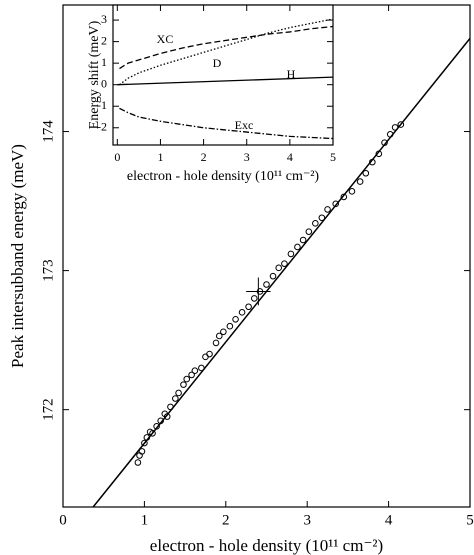  What do you see at coordinates (102, 105) in the screenshot?
I see `y-tick-label: -1` at bounding box center [102, 105].